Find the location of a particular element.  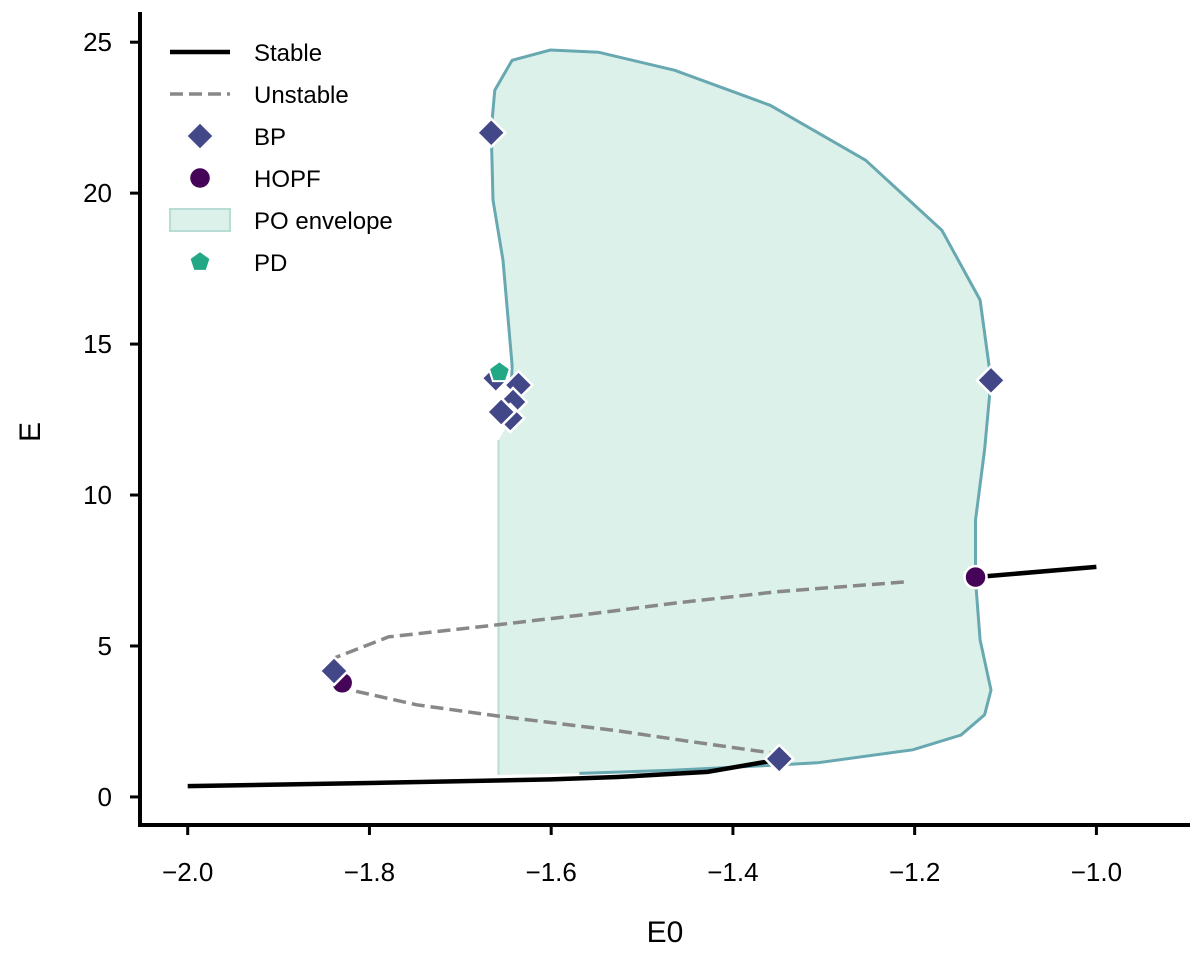

y-tick-label: 20 is located at coordinates (97, 193).